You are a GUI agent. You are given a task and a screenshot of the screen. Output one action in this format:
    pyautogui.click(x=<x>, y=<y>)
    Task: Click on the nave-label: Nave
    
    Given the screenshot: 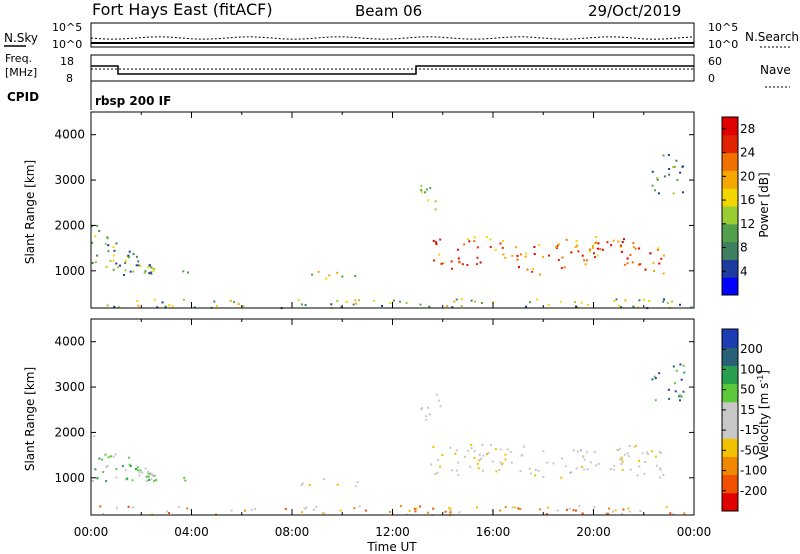 What is the action you would take?
    pyautogui.click(x=775, y=70)
    